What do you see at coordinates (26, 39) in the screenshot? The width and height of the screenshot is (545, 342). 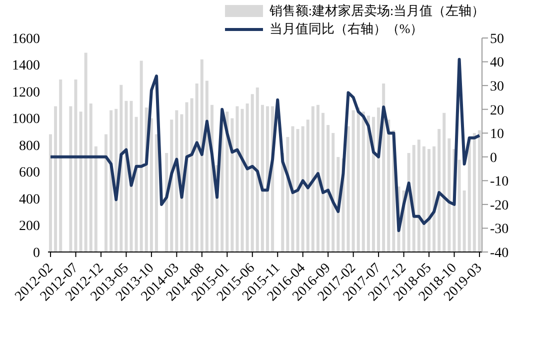 I see `y-tick-label: 1600` at bounding box center [26, 39].